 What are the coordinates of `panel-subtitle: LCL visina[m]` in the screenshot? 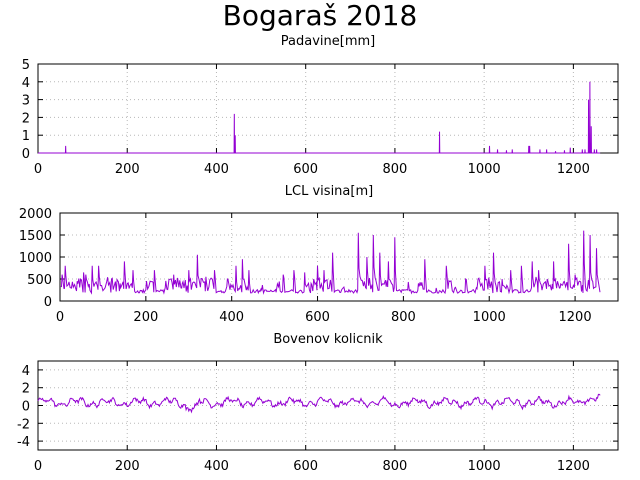 It's located at (329, 191).